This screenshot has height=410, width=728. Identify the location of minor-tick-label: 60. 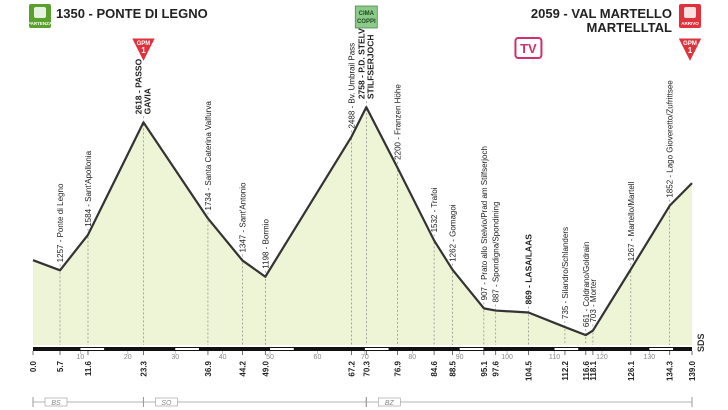
(318, 357).